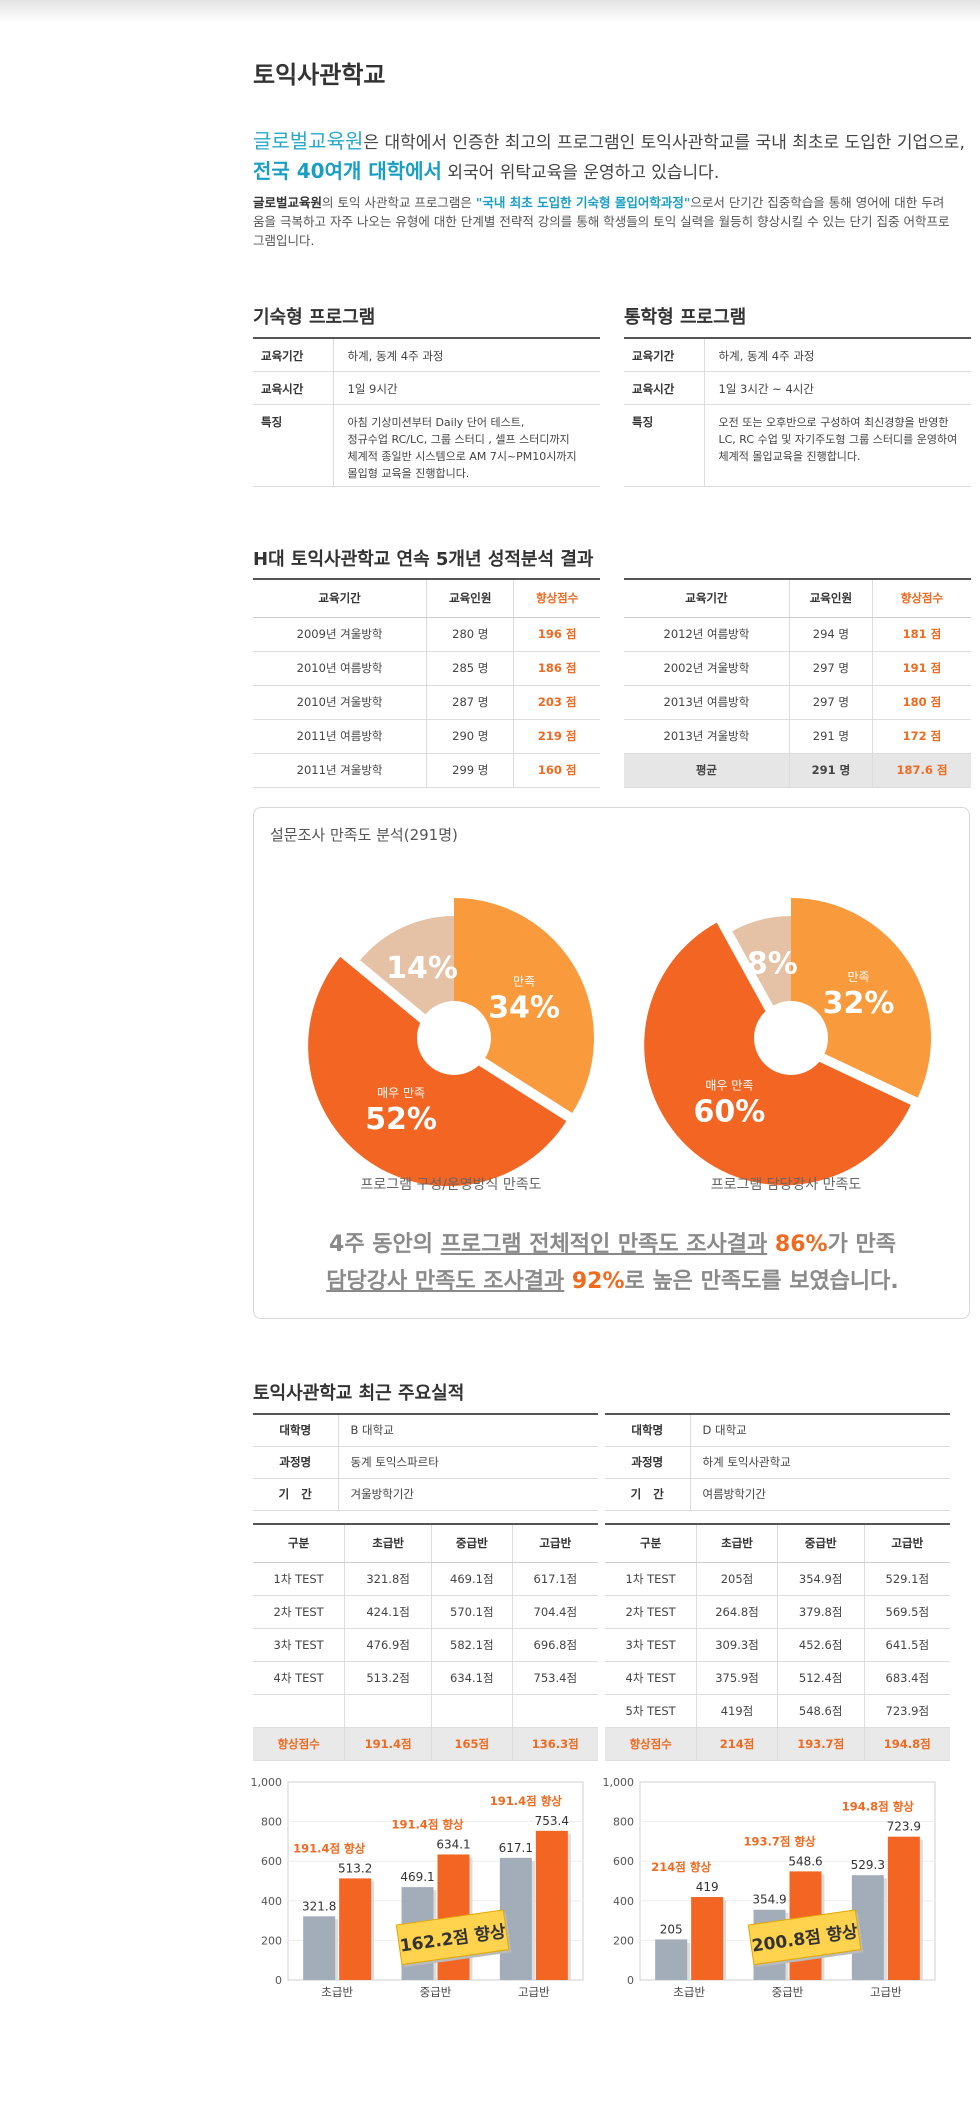  What do you see at coordinates (777, 1462) in the screenshot?
I see `achievement-info: 대학명 D 대학교 과정명 하계 토익사관학교 기 간 여름방학기간` at bounding box center [777, 1462].